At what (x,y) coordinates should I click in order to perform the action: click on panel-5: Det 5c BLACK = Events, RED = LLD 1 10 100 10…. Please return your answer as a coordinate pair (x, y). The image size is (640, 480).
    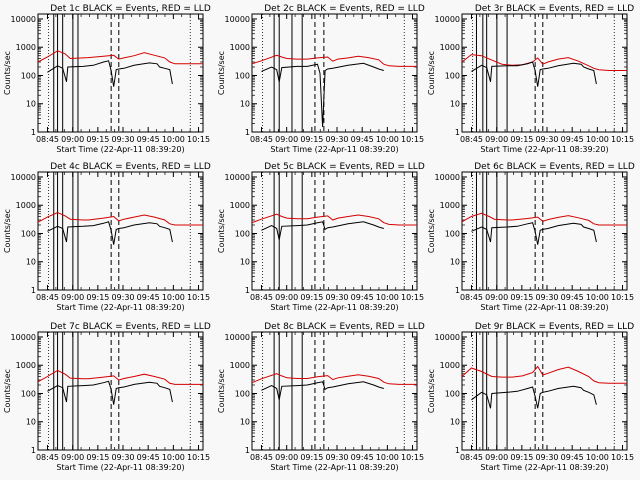
    Looking at the image, I should click on (321, 237).